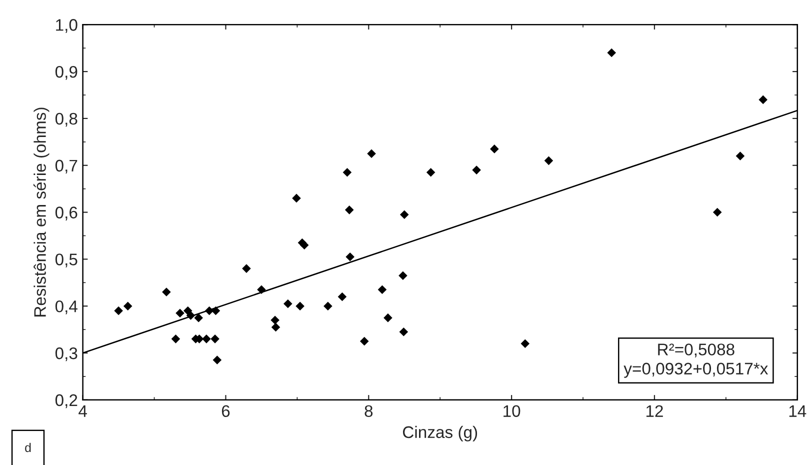 Image resolution: width=812 pixels, height=465 pixels. Describe the element at coordinates (66, 401) in the screenshot. I see `y-tick-label: 0,2` at that location.